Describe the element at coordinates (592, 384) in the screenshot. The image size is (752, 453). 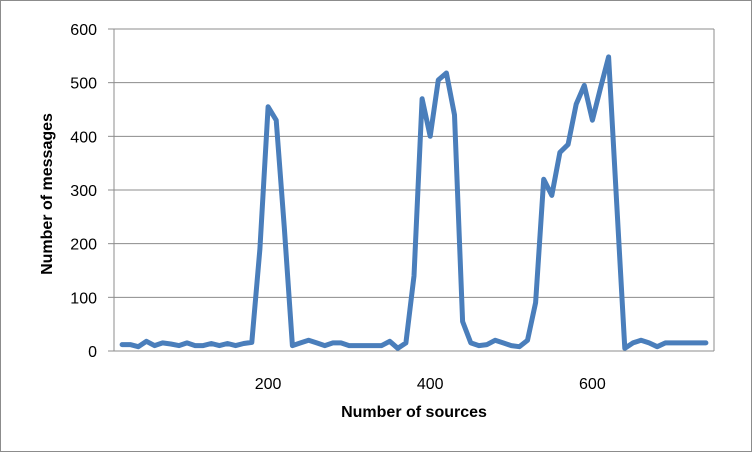
I see `x-tick-label: 600` at that location.